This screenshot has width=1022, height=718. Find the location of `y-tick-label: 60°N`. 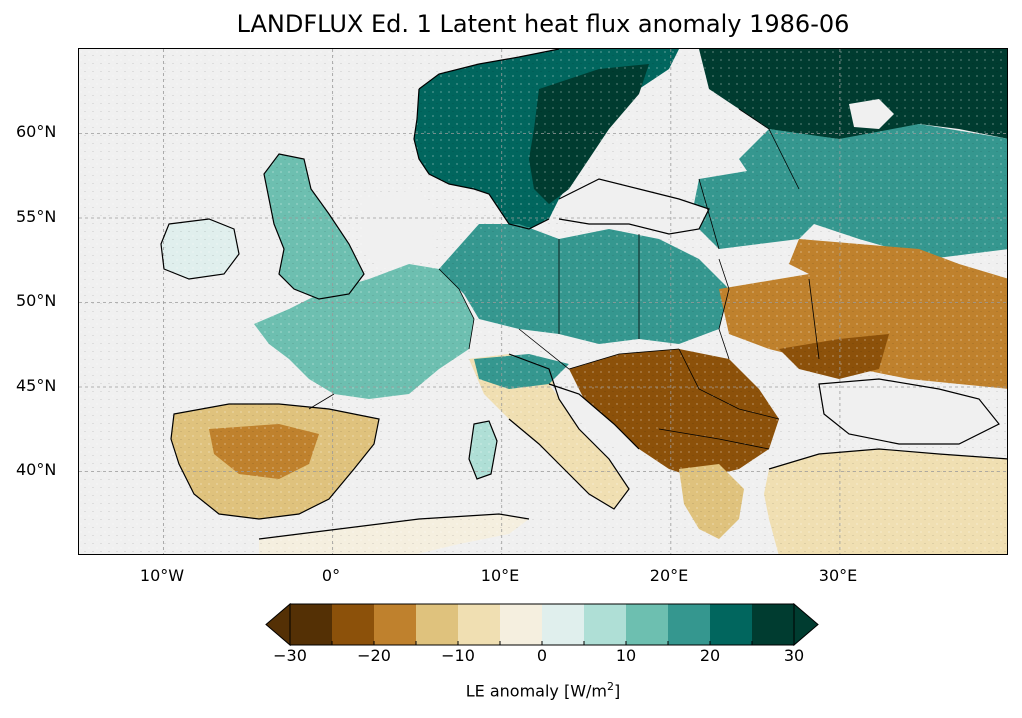

y-tick-label: 60°N is located at coordinates (36, 131).